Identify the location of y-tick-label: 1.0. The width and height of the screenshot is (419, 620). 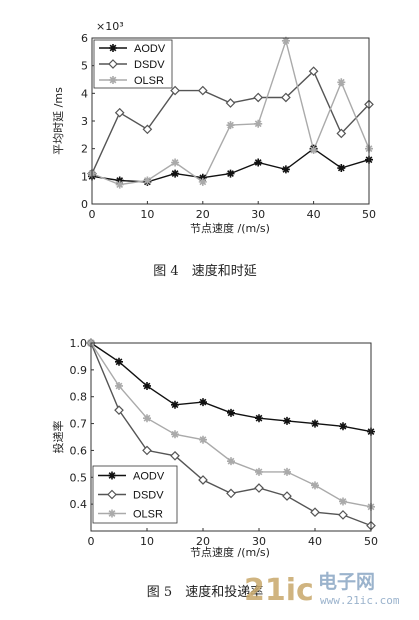
(79, 343).